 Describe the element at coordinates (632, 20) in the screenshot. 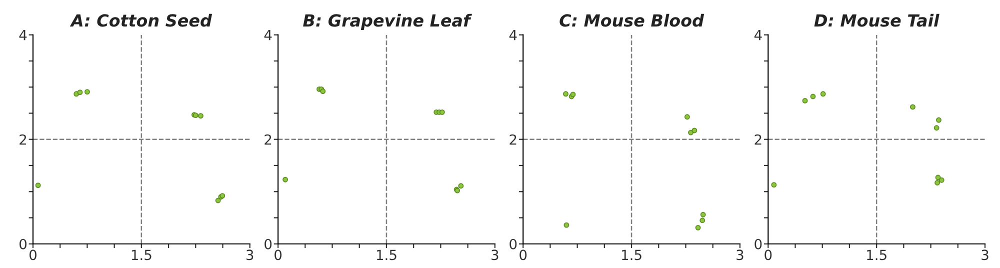

I see `chart-title: C: Mouse Blood` at that location.